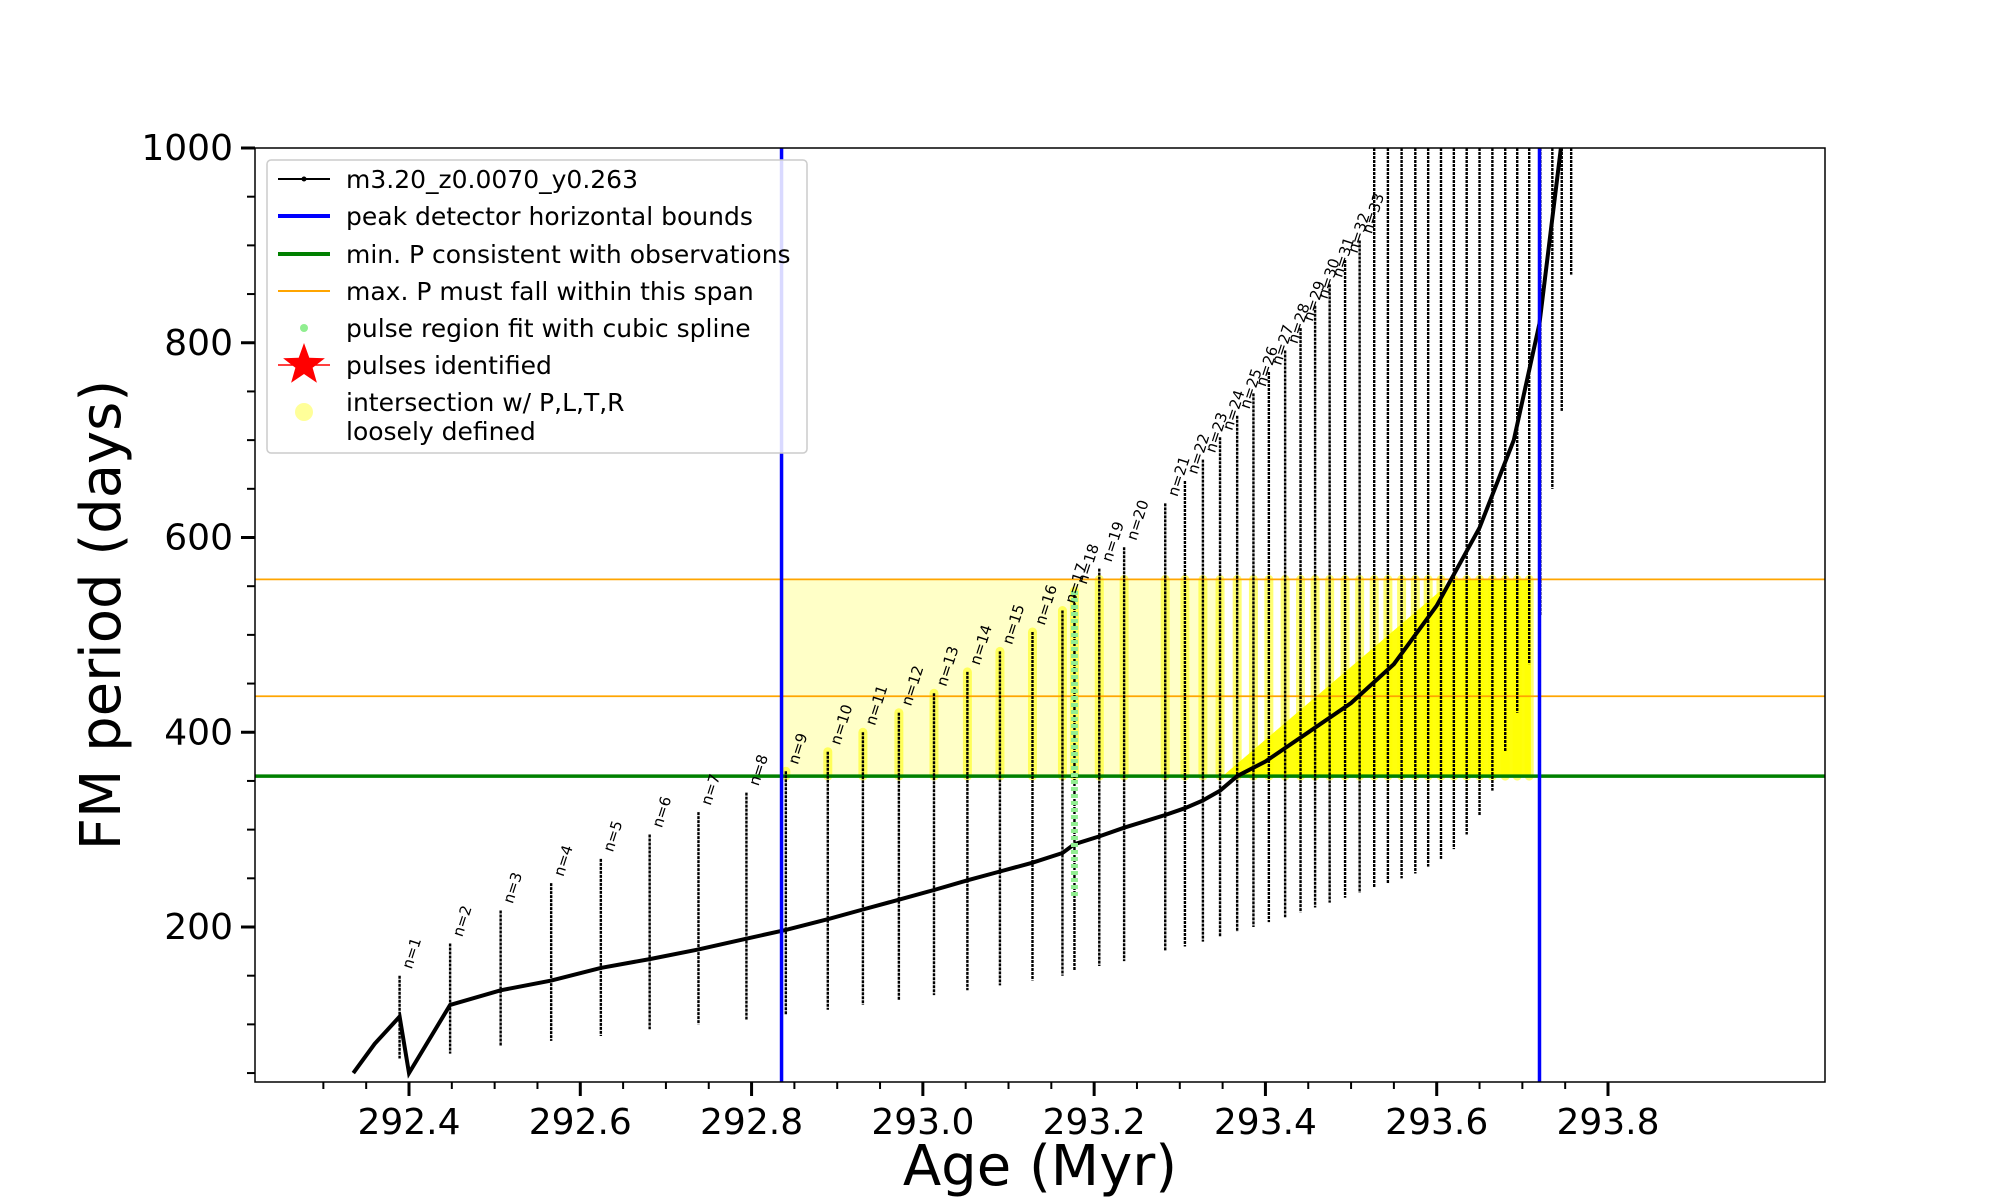 This screenshot has width=2000, height=1200. I want to click on x-axis-label: Age (Myr), so click(1040, 1166).